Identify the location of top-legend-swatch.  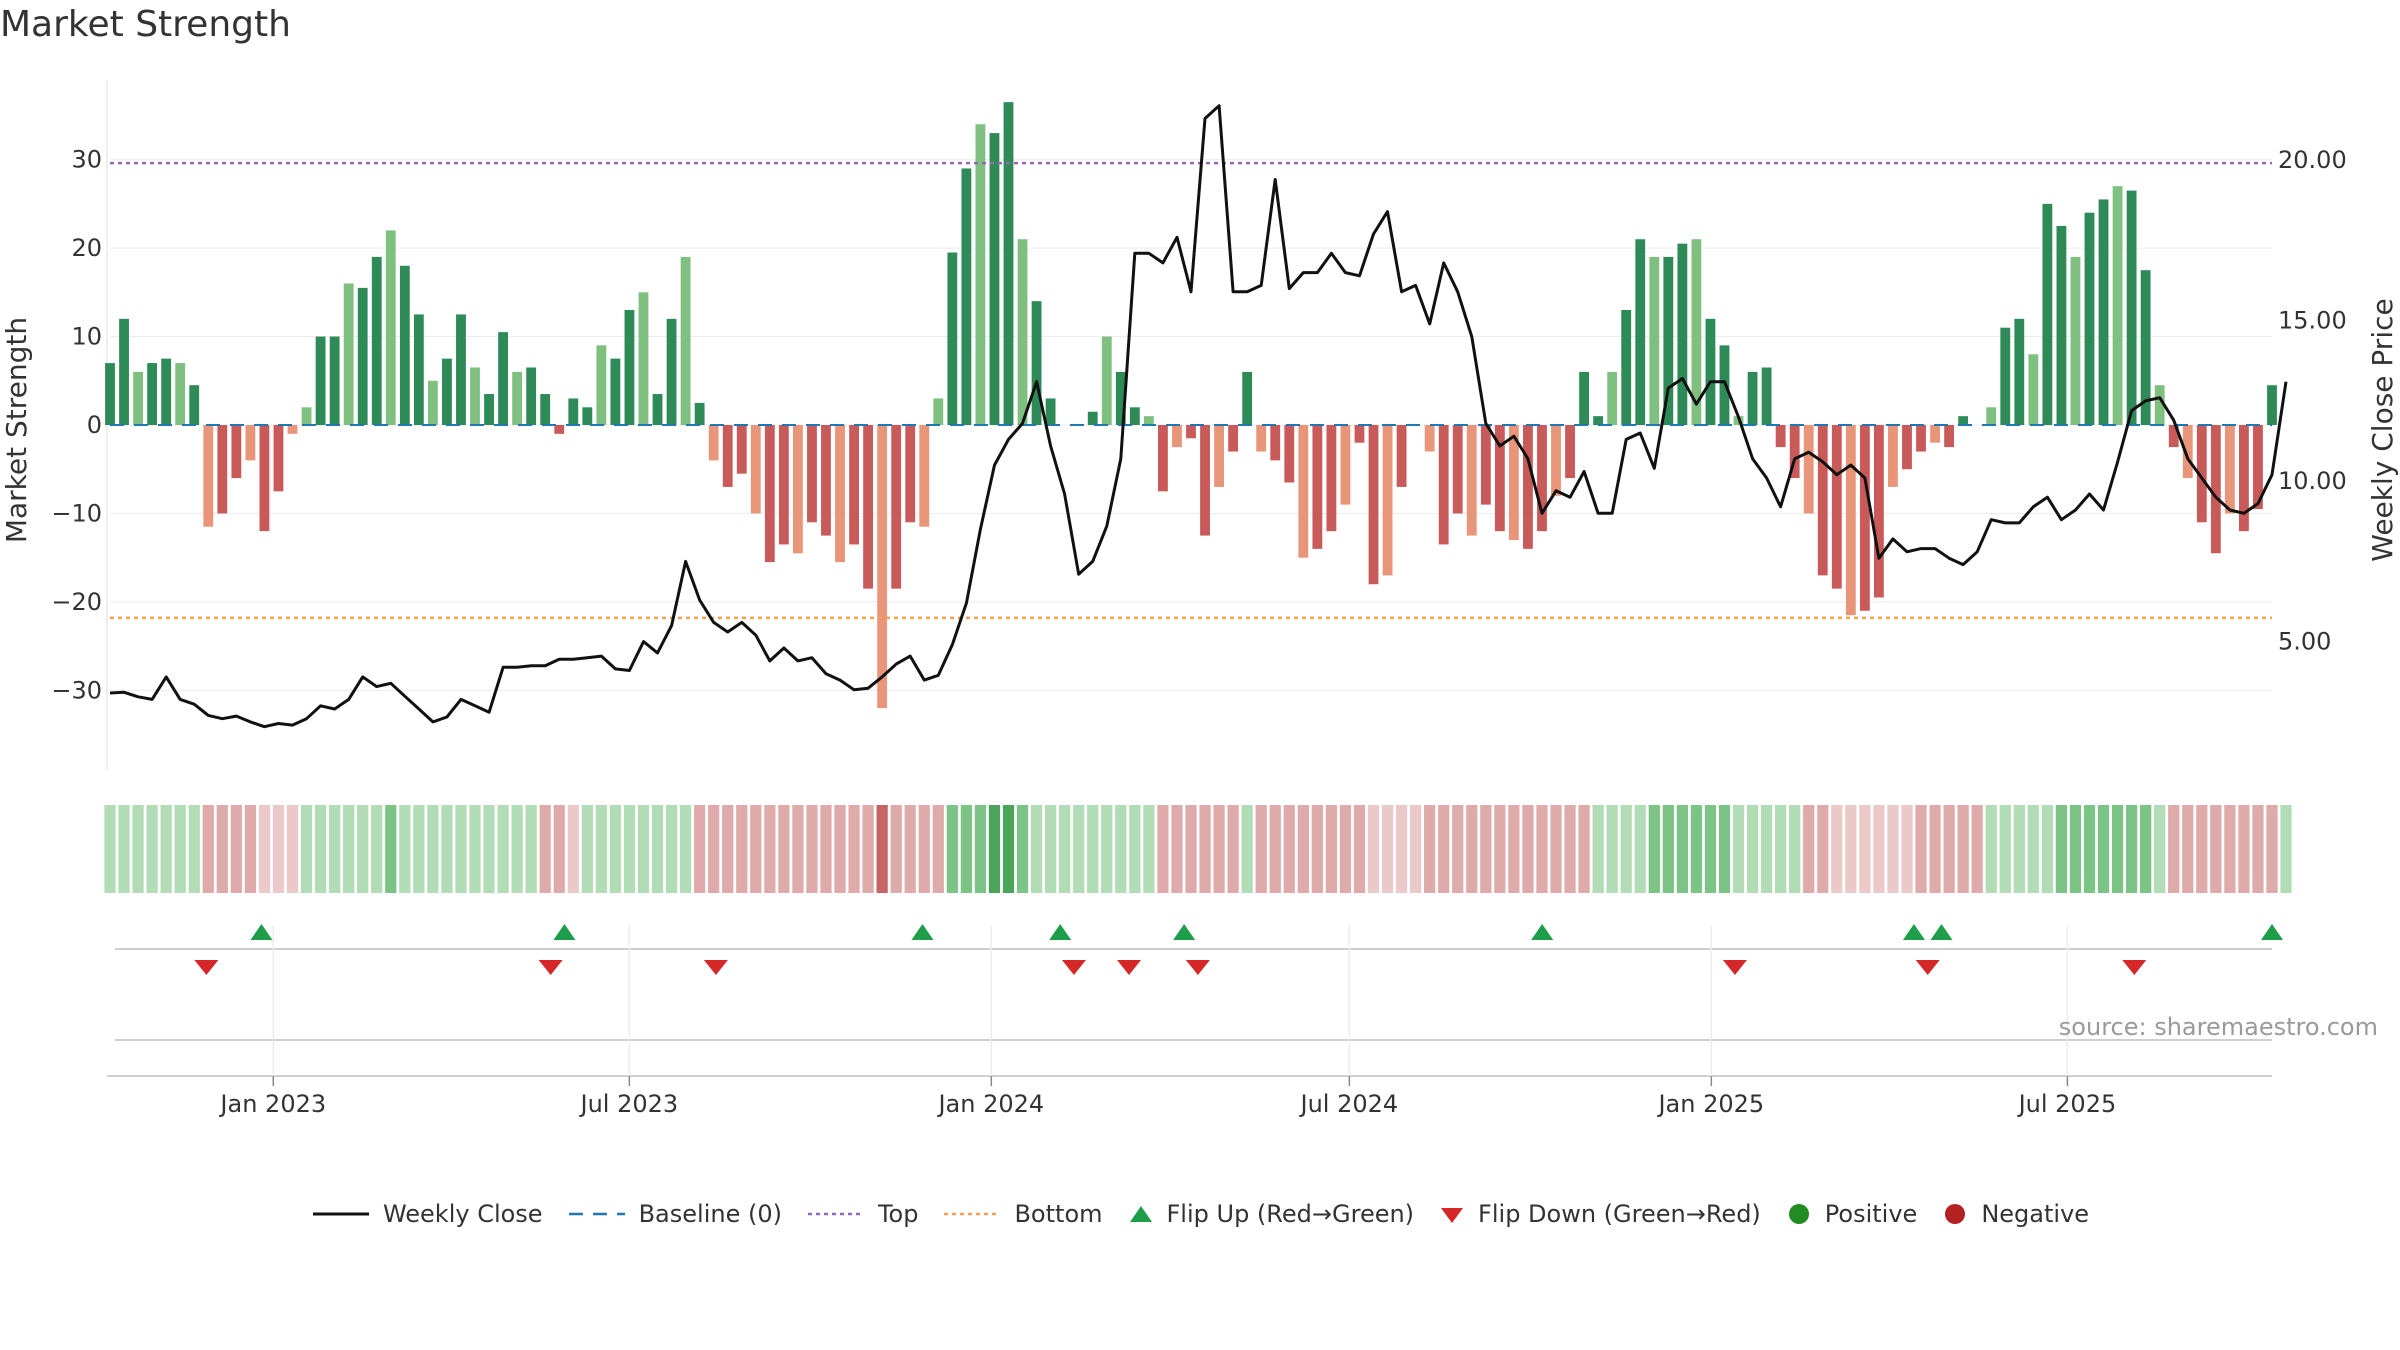
(835, 1214).